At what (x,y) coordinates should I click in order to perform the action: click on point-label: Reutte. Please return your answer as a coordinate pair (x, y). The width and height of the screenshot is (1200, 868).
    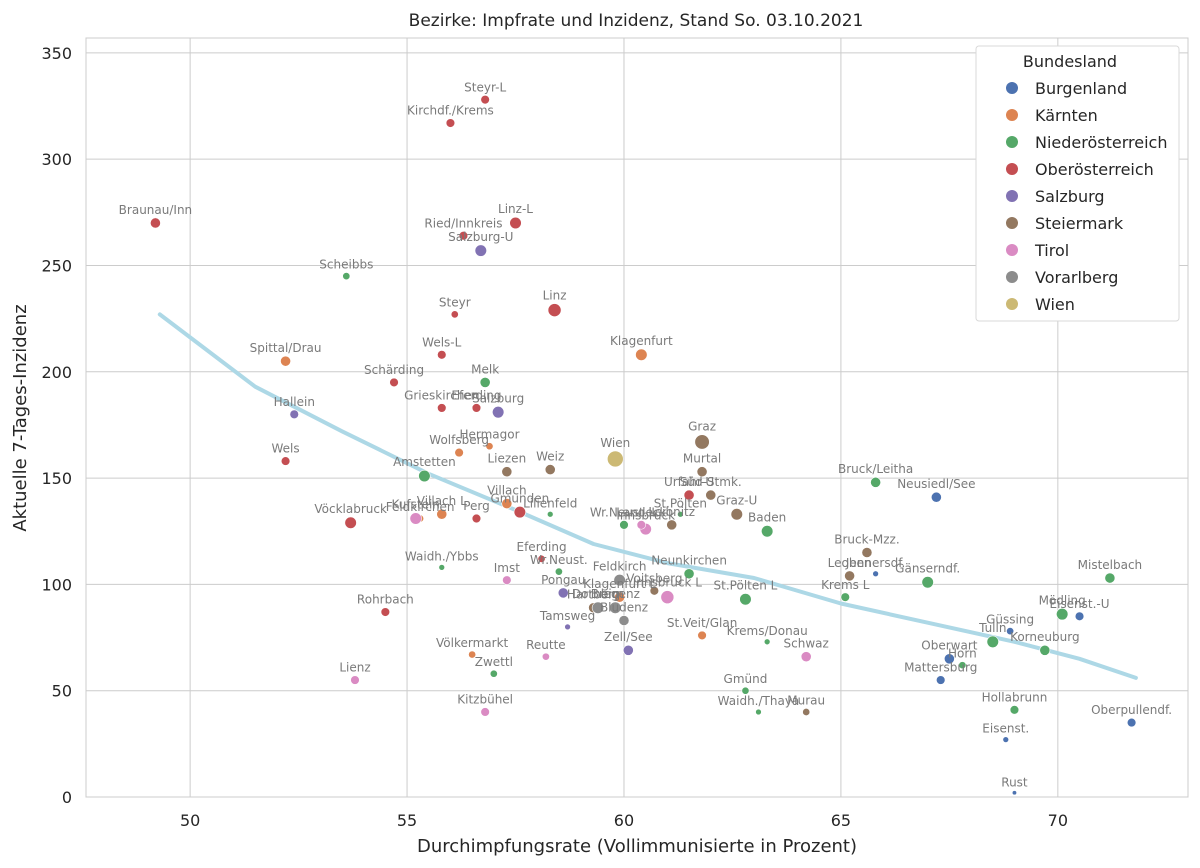
    Looking at the image, I should click on (546, 645).